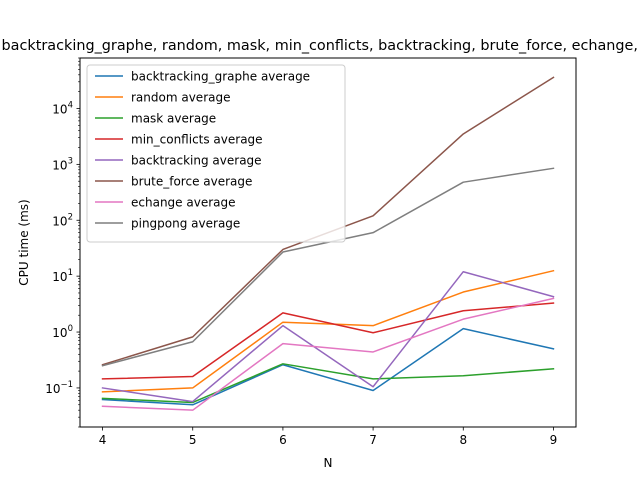 This screenshot has width=640, height=480. I want to click on x-tick-label: 7, so click(373, 440).